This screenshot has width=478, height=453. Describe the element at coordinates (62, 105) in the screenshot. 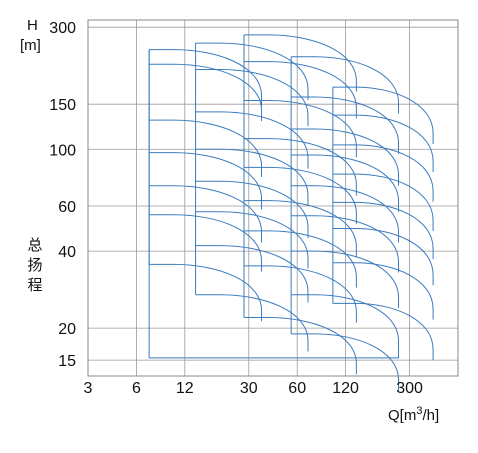

I see `y-tick-label: 150` at that location.